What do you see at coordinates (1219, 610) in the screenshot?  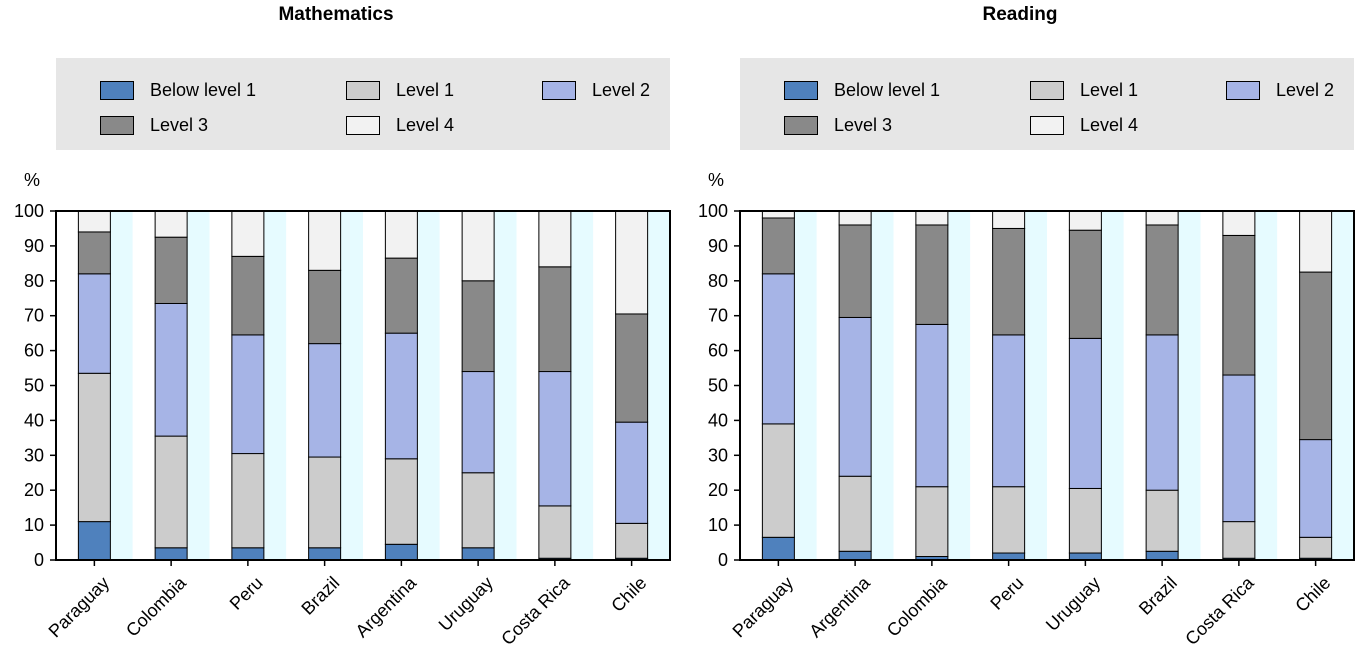 I see `x-tick-label: Costa Rica` at bounding box center [1219, 610].